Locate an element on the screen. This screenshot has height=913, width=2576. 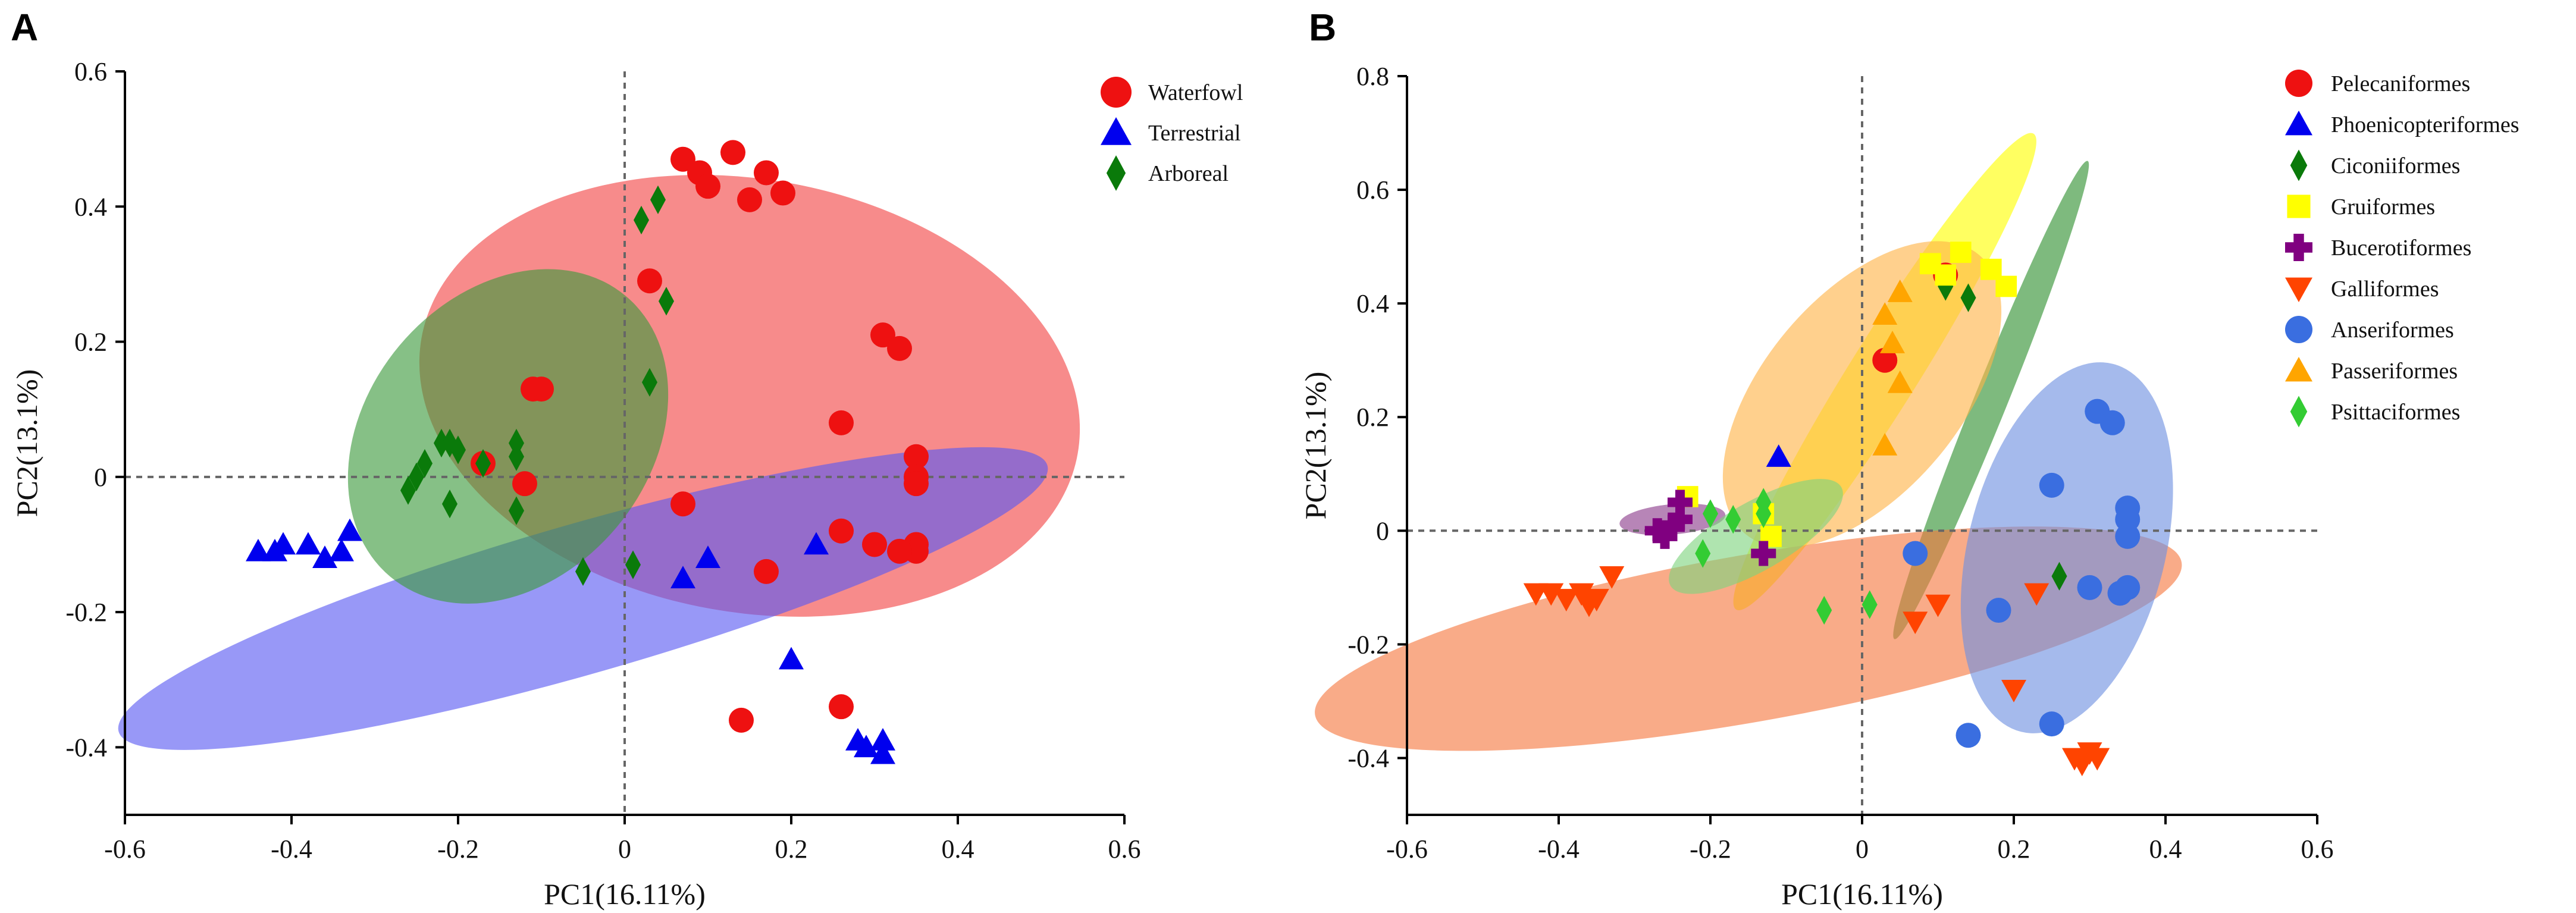
legend-marker-pelecaniformes is located at coordinates (2299, 83).